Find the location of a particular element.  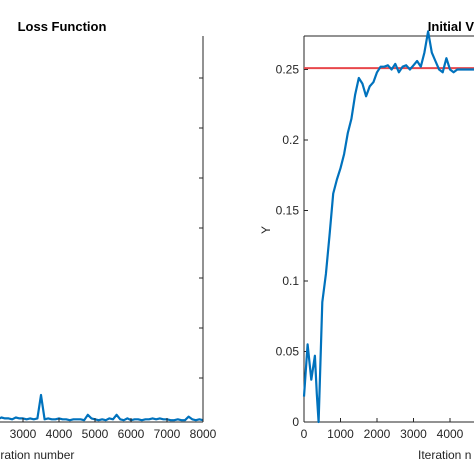

value-x-tick-label: 4000 is located at coordinates (450, 434).